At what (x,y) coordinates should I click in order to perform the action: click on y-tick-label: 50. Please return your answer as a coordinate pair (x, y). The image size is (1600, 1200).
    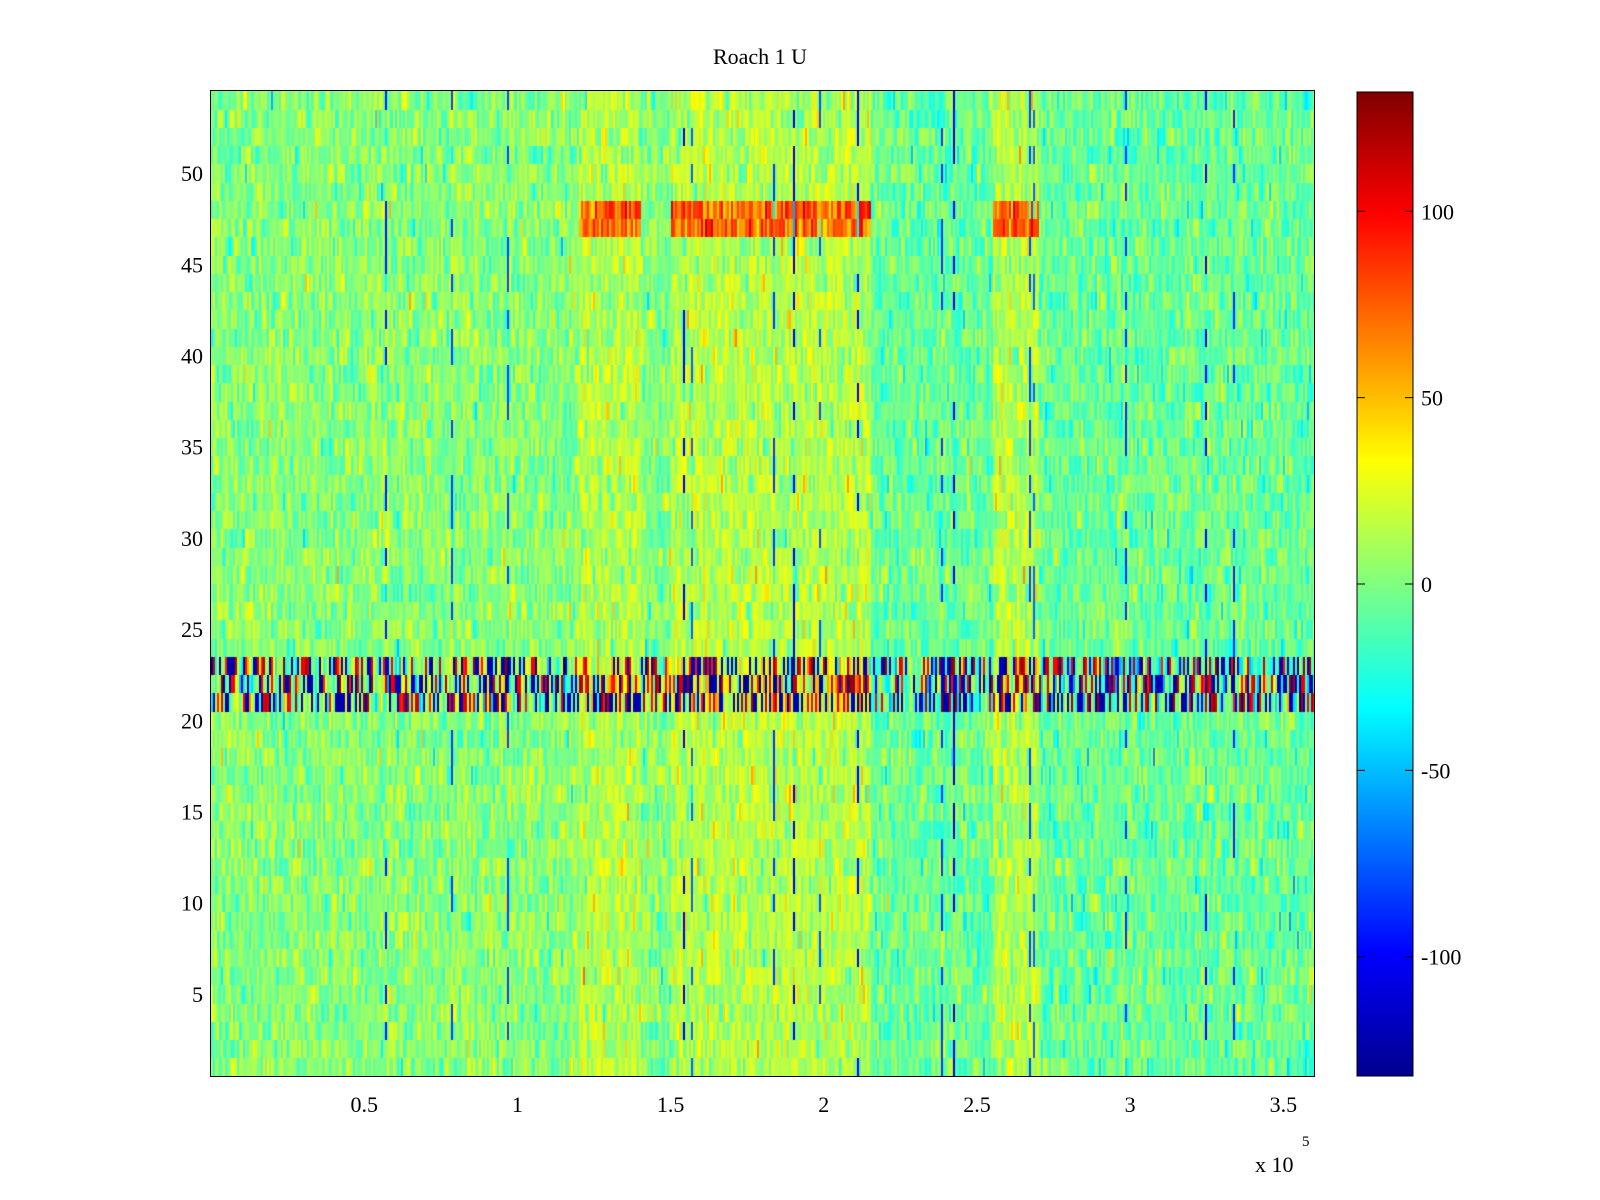
    Looking at the image, I should click on (192, 173).